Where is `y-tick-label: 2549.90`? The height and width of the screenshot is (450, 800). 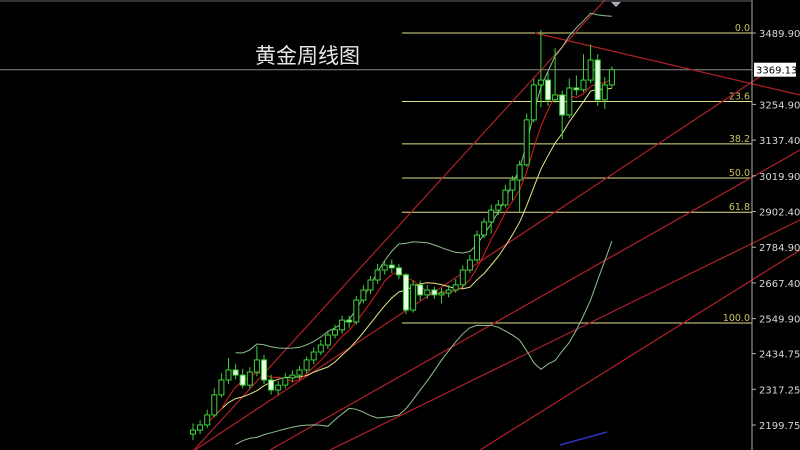 y-tick-label: 2549.90 is located at coordinates (779, 320).